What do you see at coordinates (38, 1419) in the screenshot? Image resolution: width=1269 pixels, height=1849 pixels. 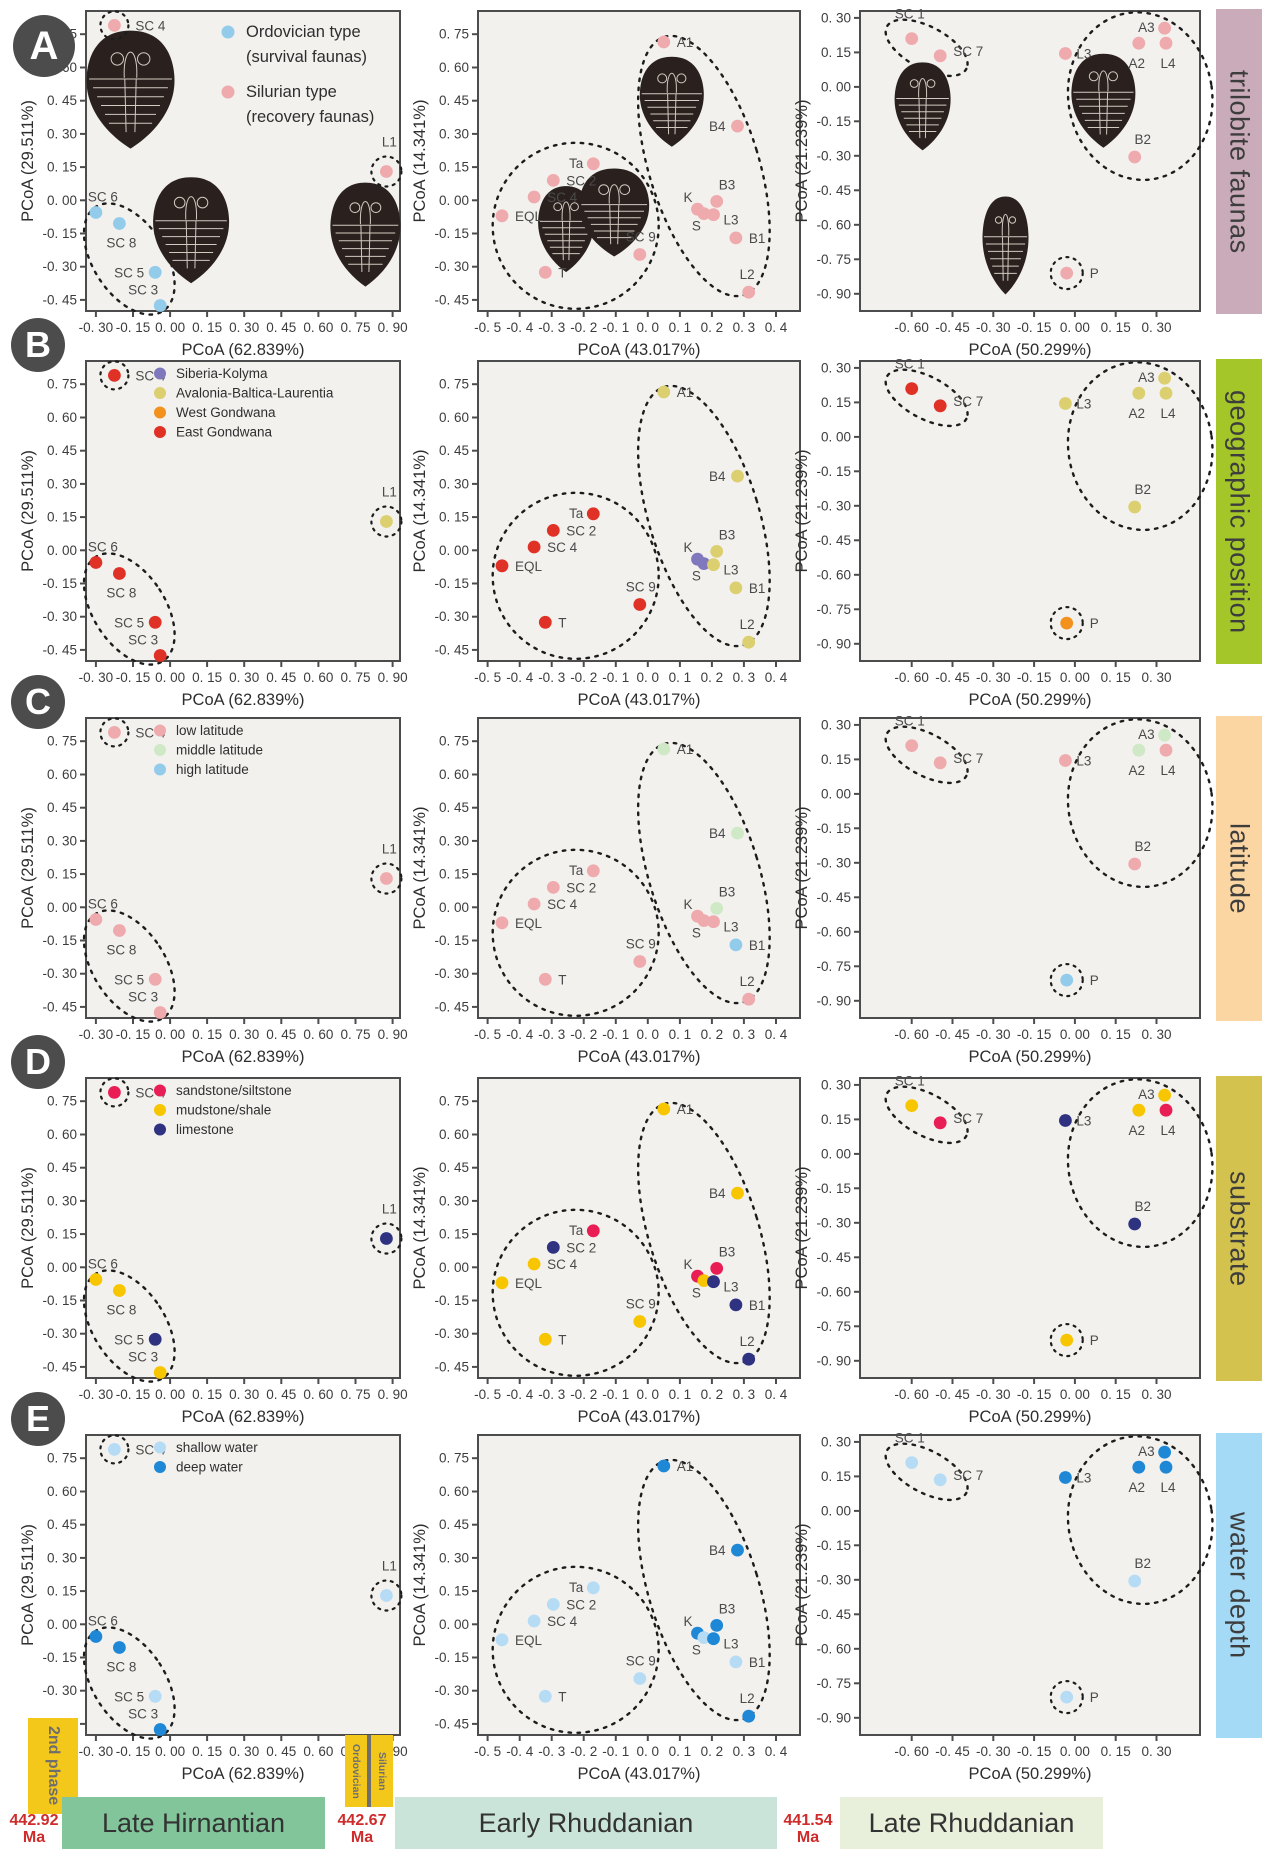 I see `panel-letter-e: E` at bounding box center [38, 1419].